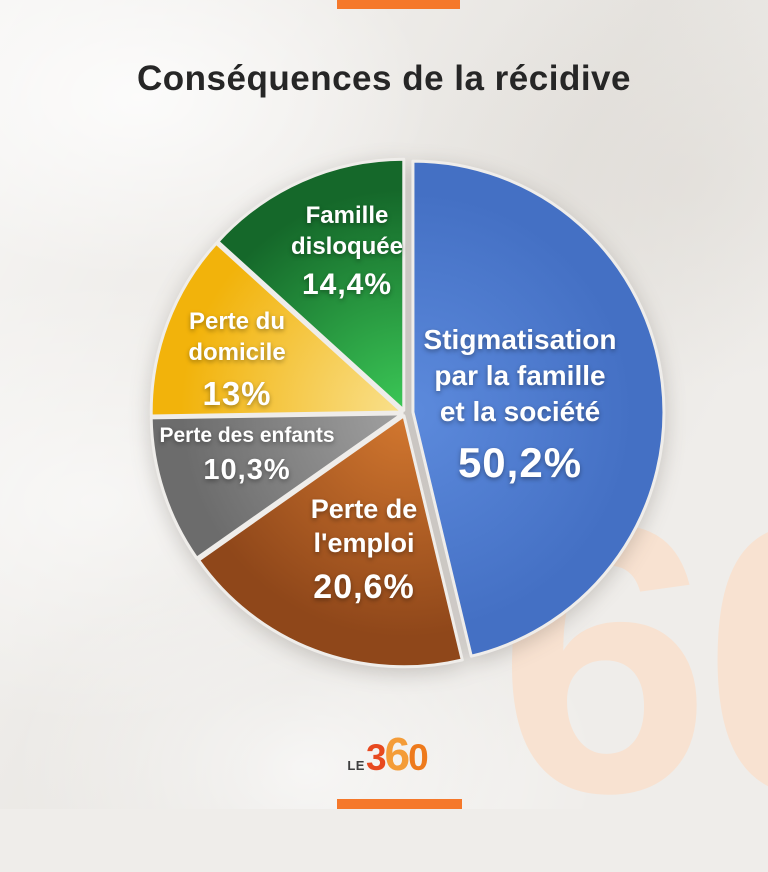  I want to click on logo-le-text: LE, so click(356, 765).